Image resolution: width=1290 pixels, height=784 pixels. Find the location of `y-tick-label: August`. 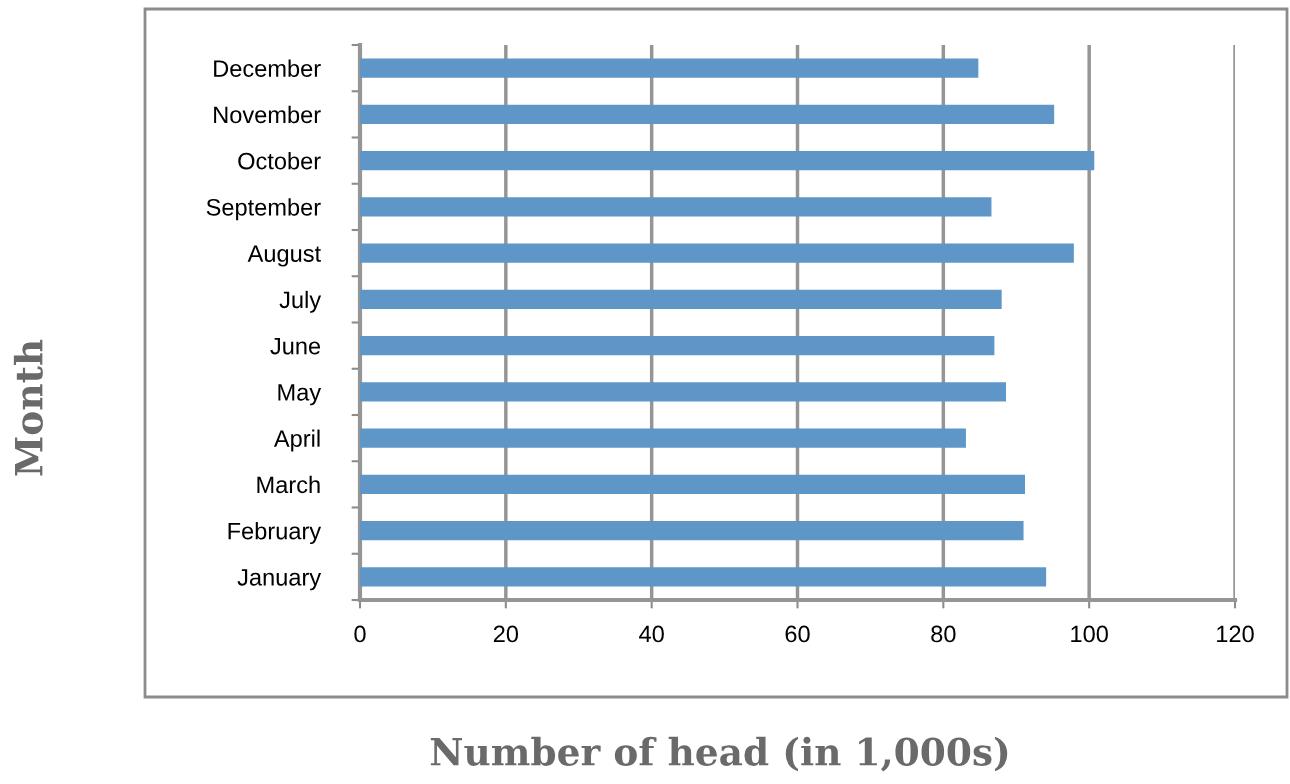

y-tick-label: August is located at coordinates (284, 256).